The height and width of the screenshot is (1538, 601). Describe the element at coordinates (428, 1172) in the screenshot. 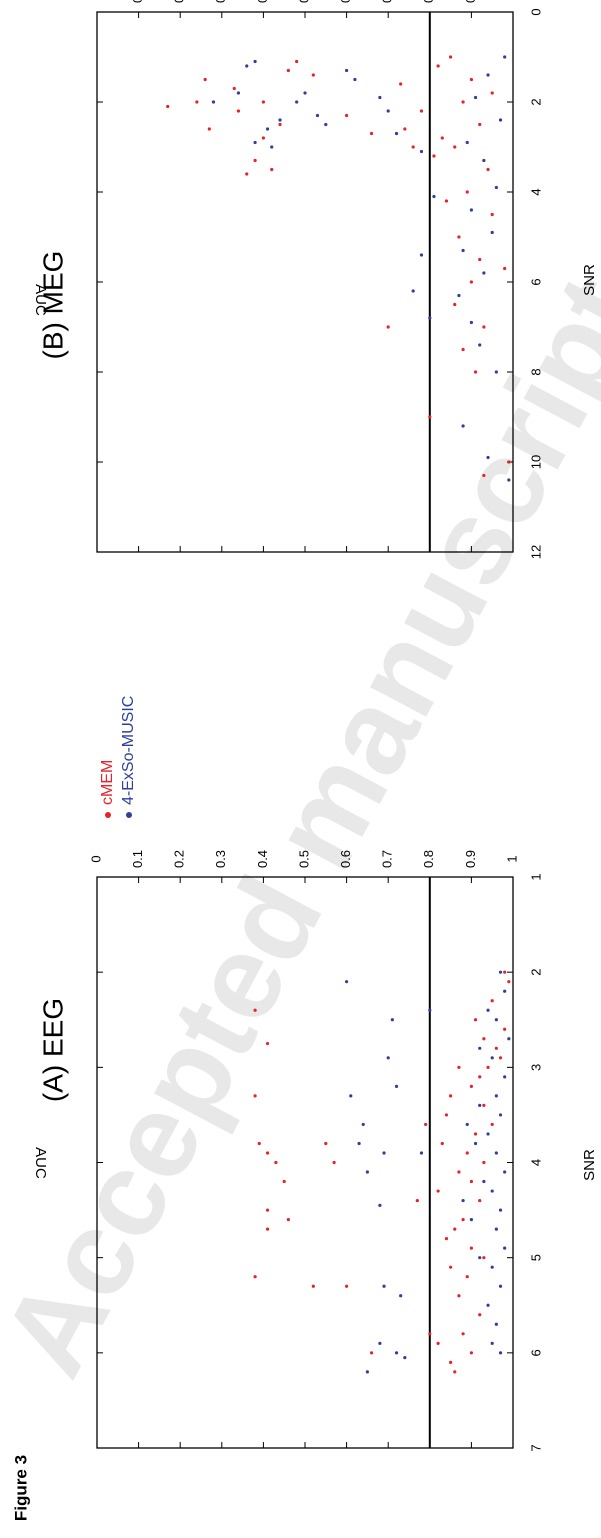

I see `series-exso` at that location.